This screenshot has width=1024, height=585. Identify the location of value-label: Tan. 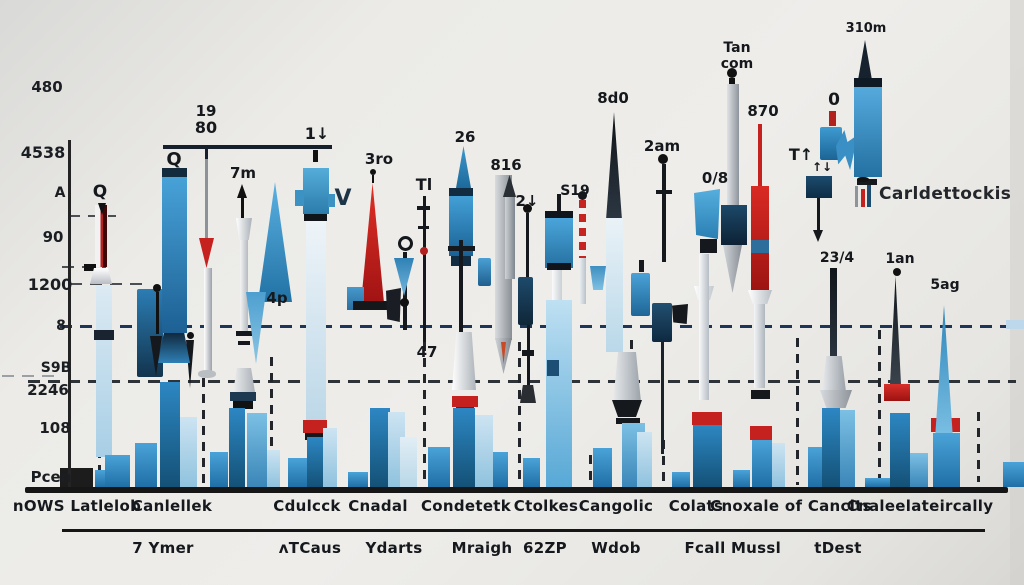
(737, 48).